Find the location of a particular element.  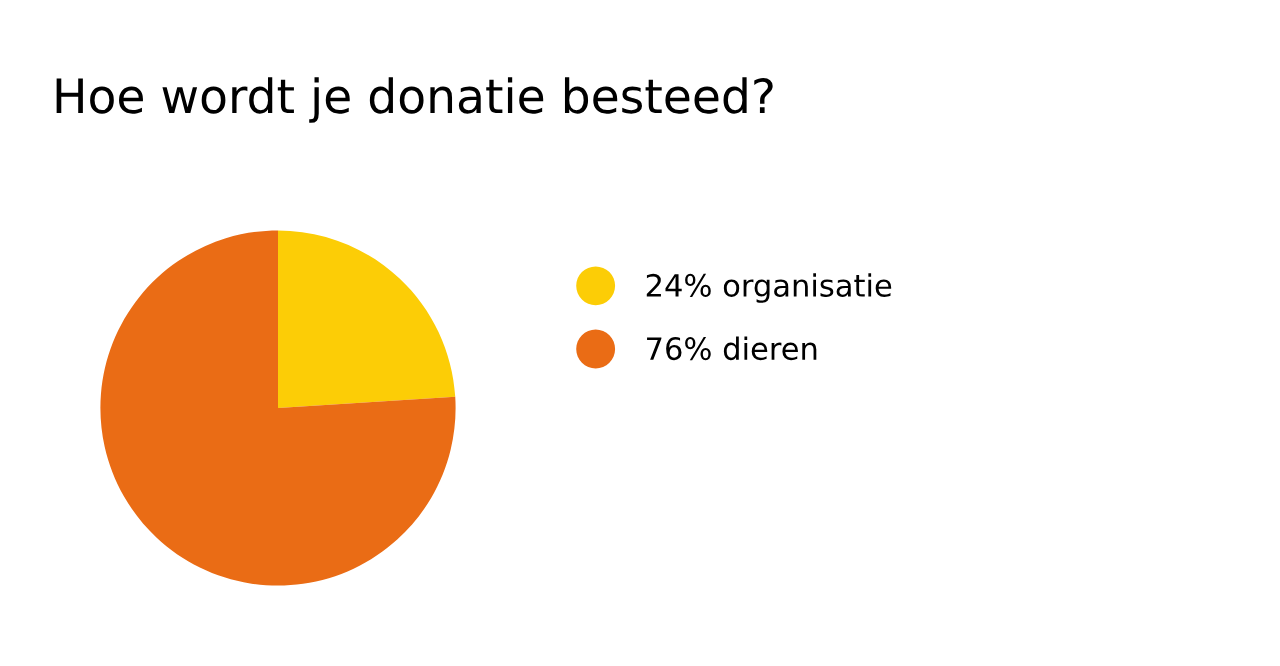

legend-label: 76% dieren is located at coordinates (732, 348).